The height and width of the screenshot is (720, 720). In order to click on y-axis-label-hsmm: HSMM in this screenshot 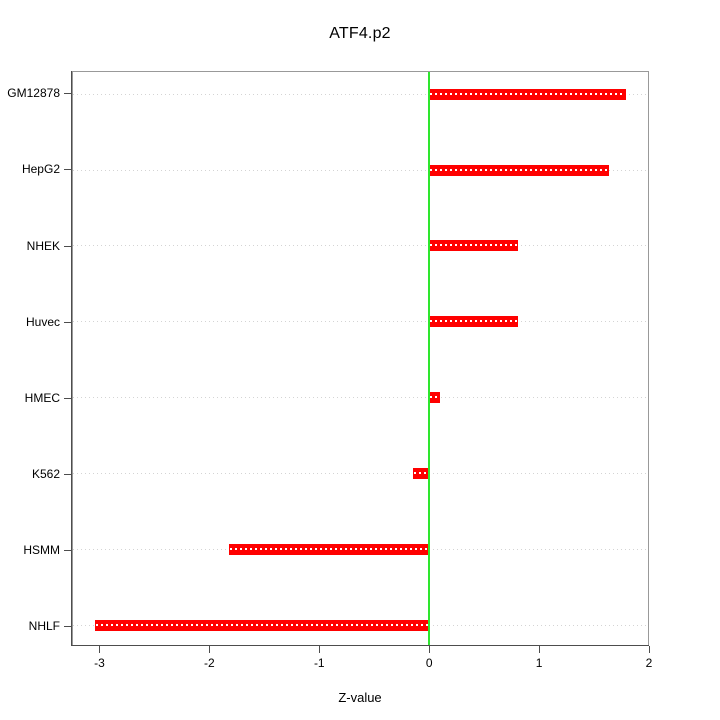, I will do `click(41, 549)`.